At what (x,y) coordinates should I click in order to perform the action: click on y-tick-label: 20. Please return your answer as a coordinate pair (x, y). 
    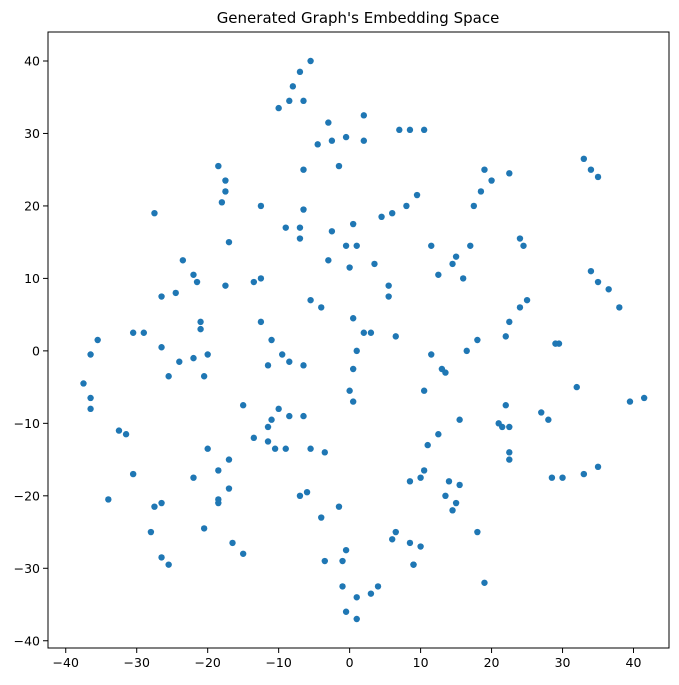
    Looking at the image, I should click on (32, 205).